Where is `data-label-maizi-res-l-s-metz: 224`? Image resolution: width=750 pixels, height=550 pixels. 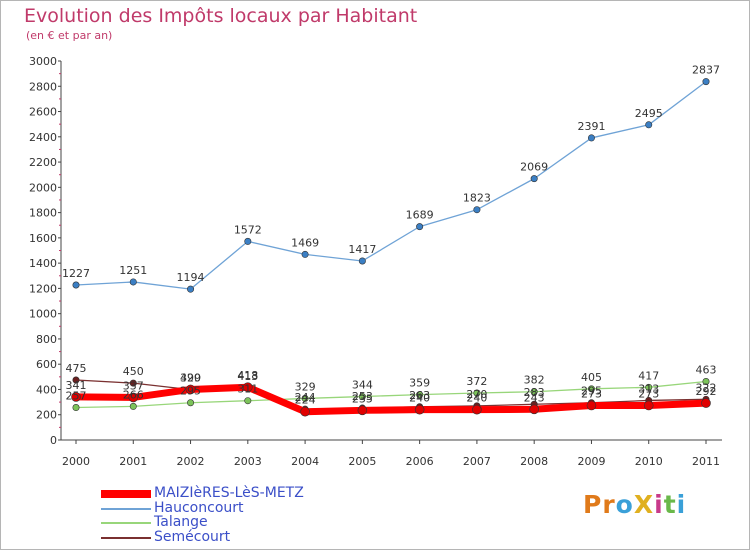 data-label-maizi-res-l-s-metz: 224 is located at coordinates (305, 400).